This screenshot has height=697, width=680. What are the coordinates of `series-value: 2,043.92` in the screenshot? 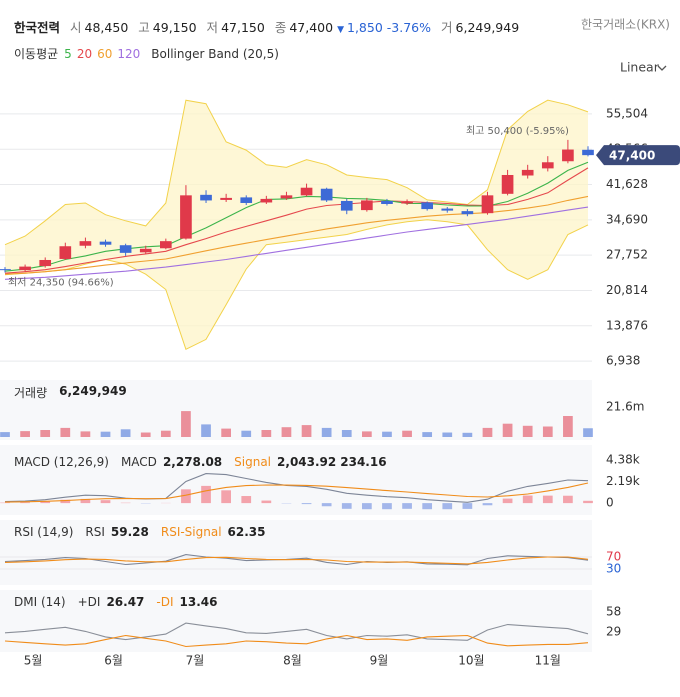 It's located at (307, 462).